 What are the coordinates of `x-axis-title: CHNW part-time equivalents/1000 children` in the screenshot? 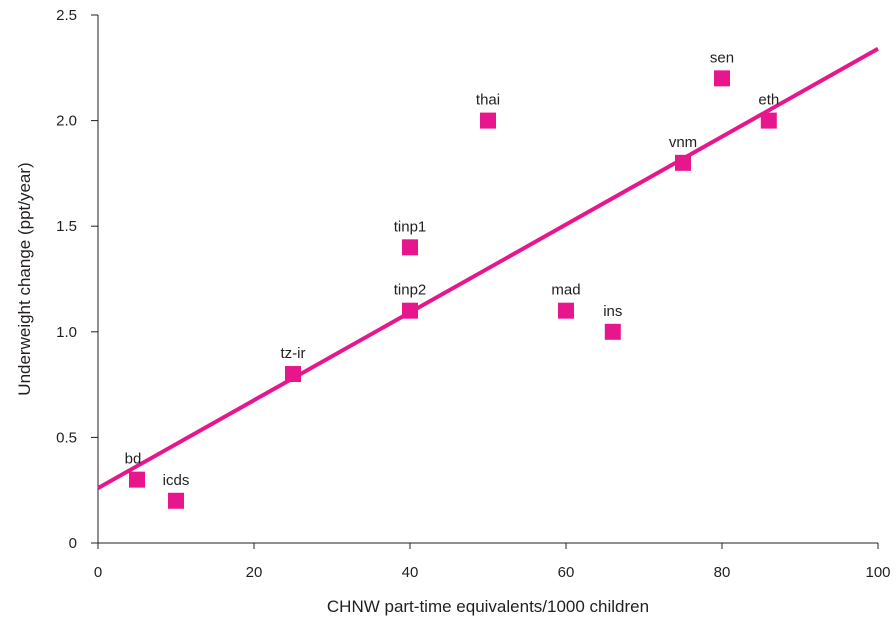 It's located at (488, 606).